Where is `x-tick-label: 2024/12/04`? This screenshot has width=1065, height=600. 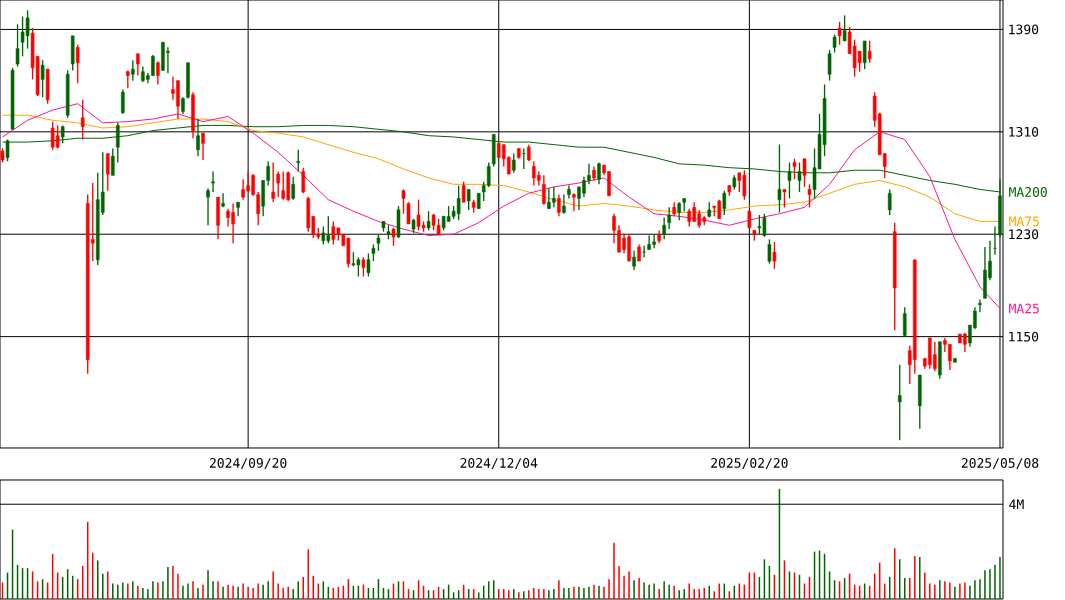
x-tick-label: 2024/12/04 is located at coordinates (499, 463).